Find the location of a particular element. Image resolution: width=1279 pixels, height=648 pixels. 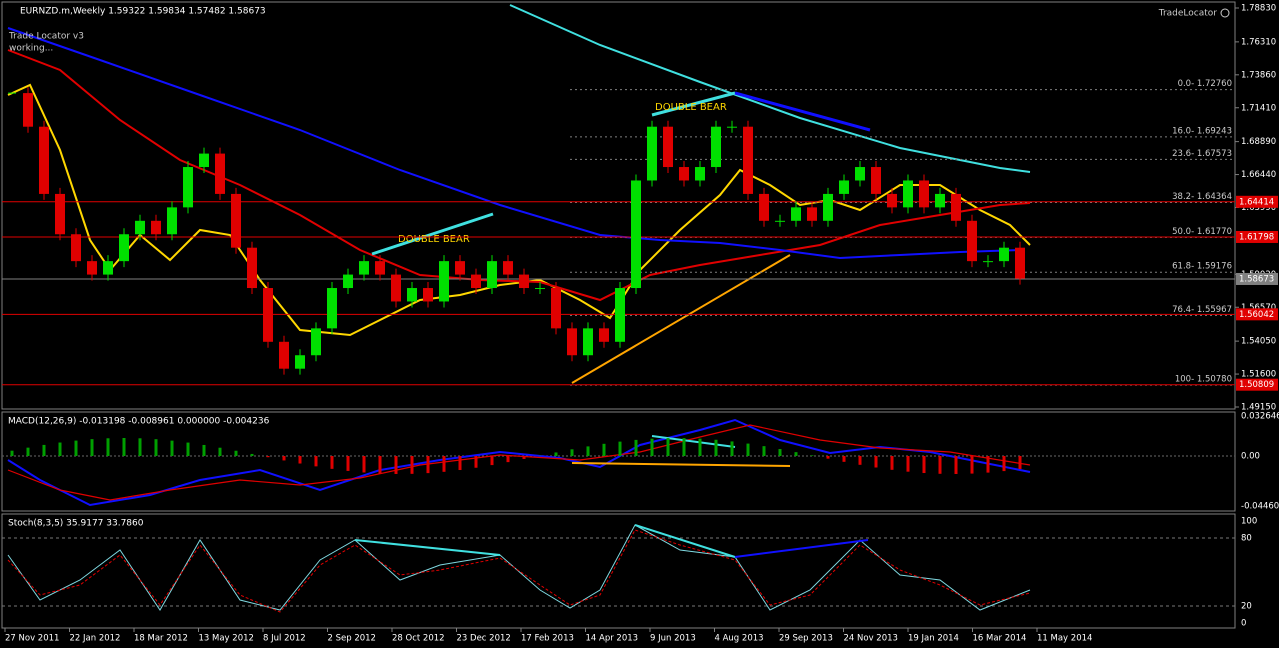

date-label: 9 Jun 2013 is located at coordinates (673, 639).